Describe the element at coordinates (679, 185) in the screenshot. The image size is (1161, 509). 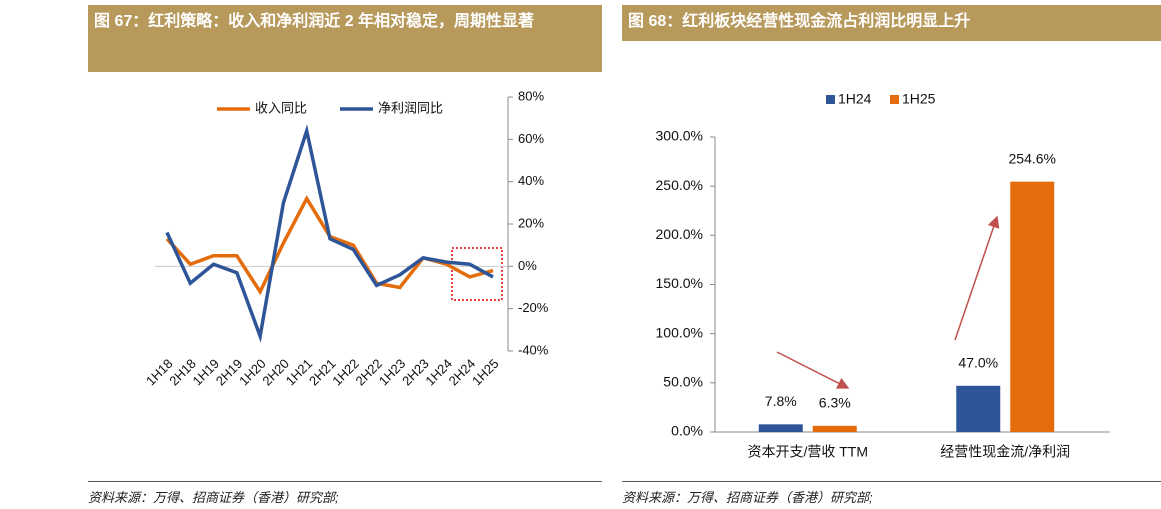
I see `y-tick-label: 250.0%` at that location.